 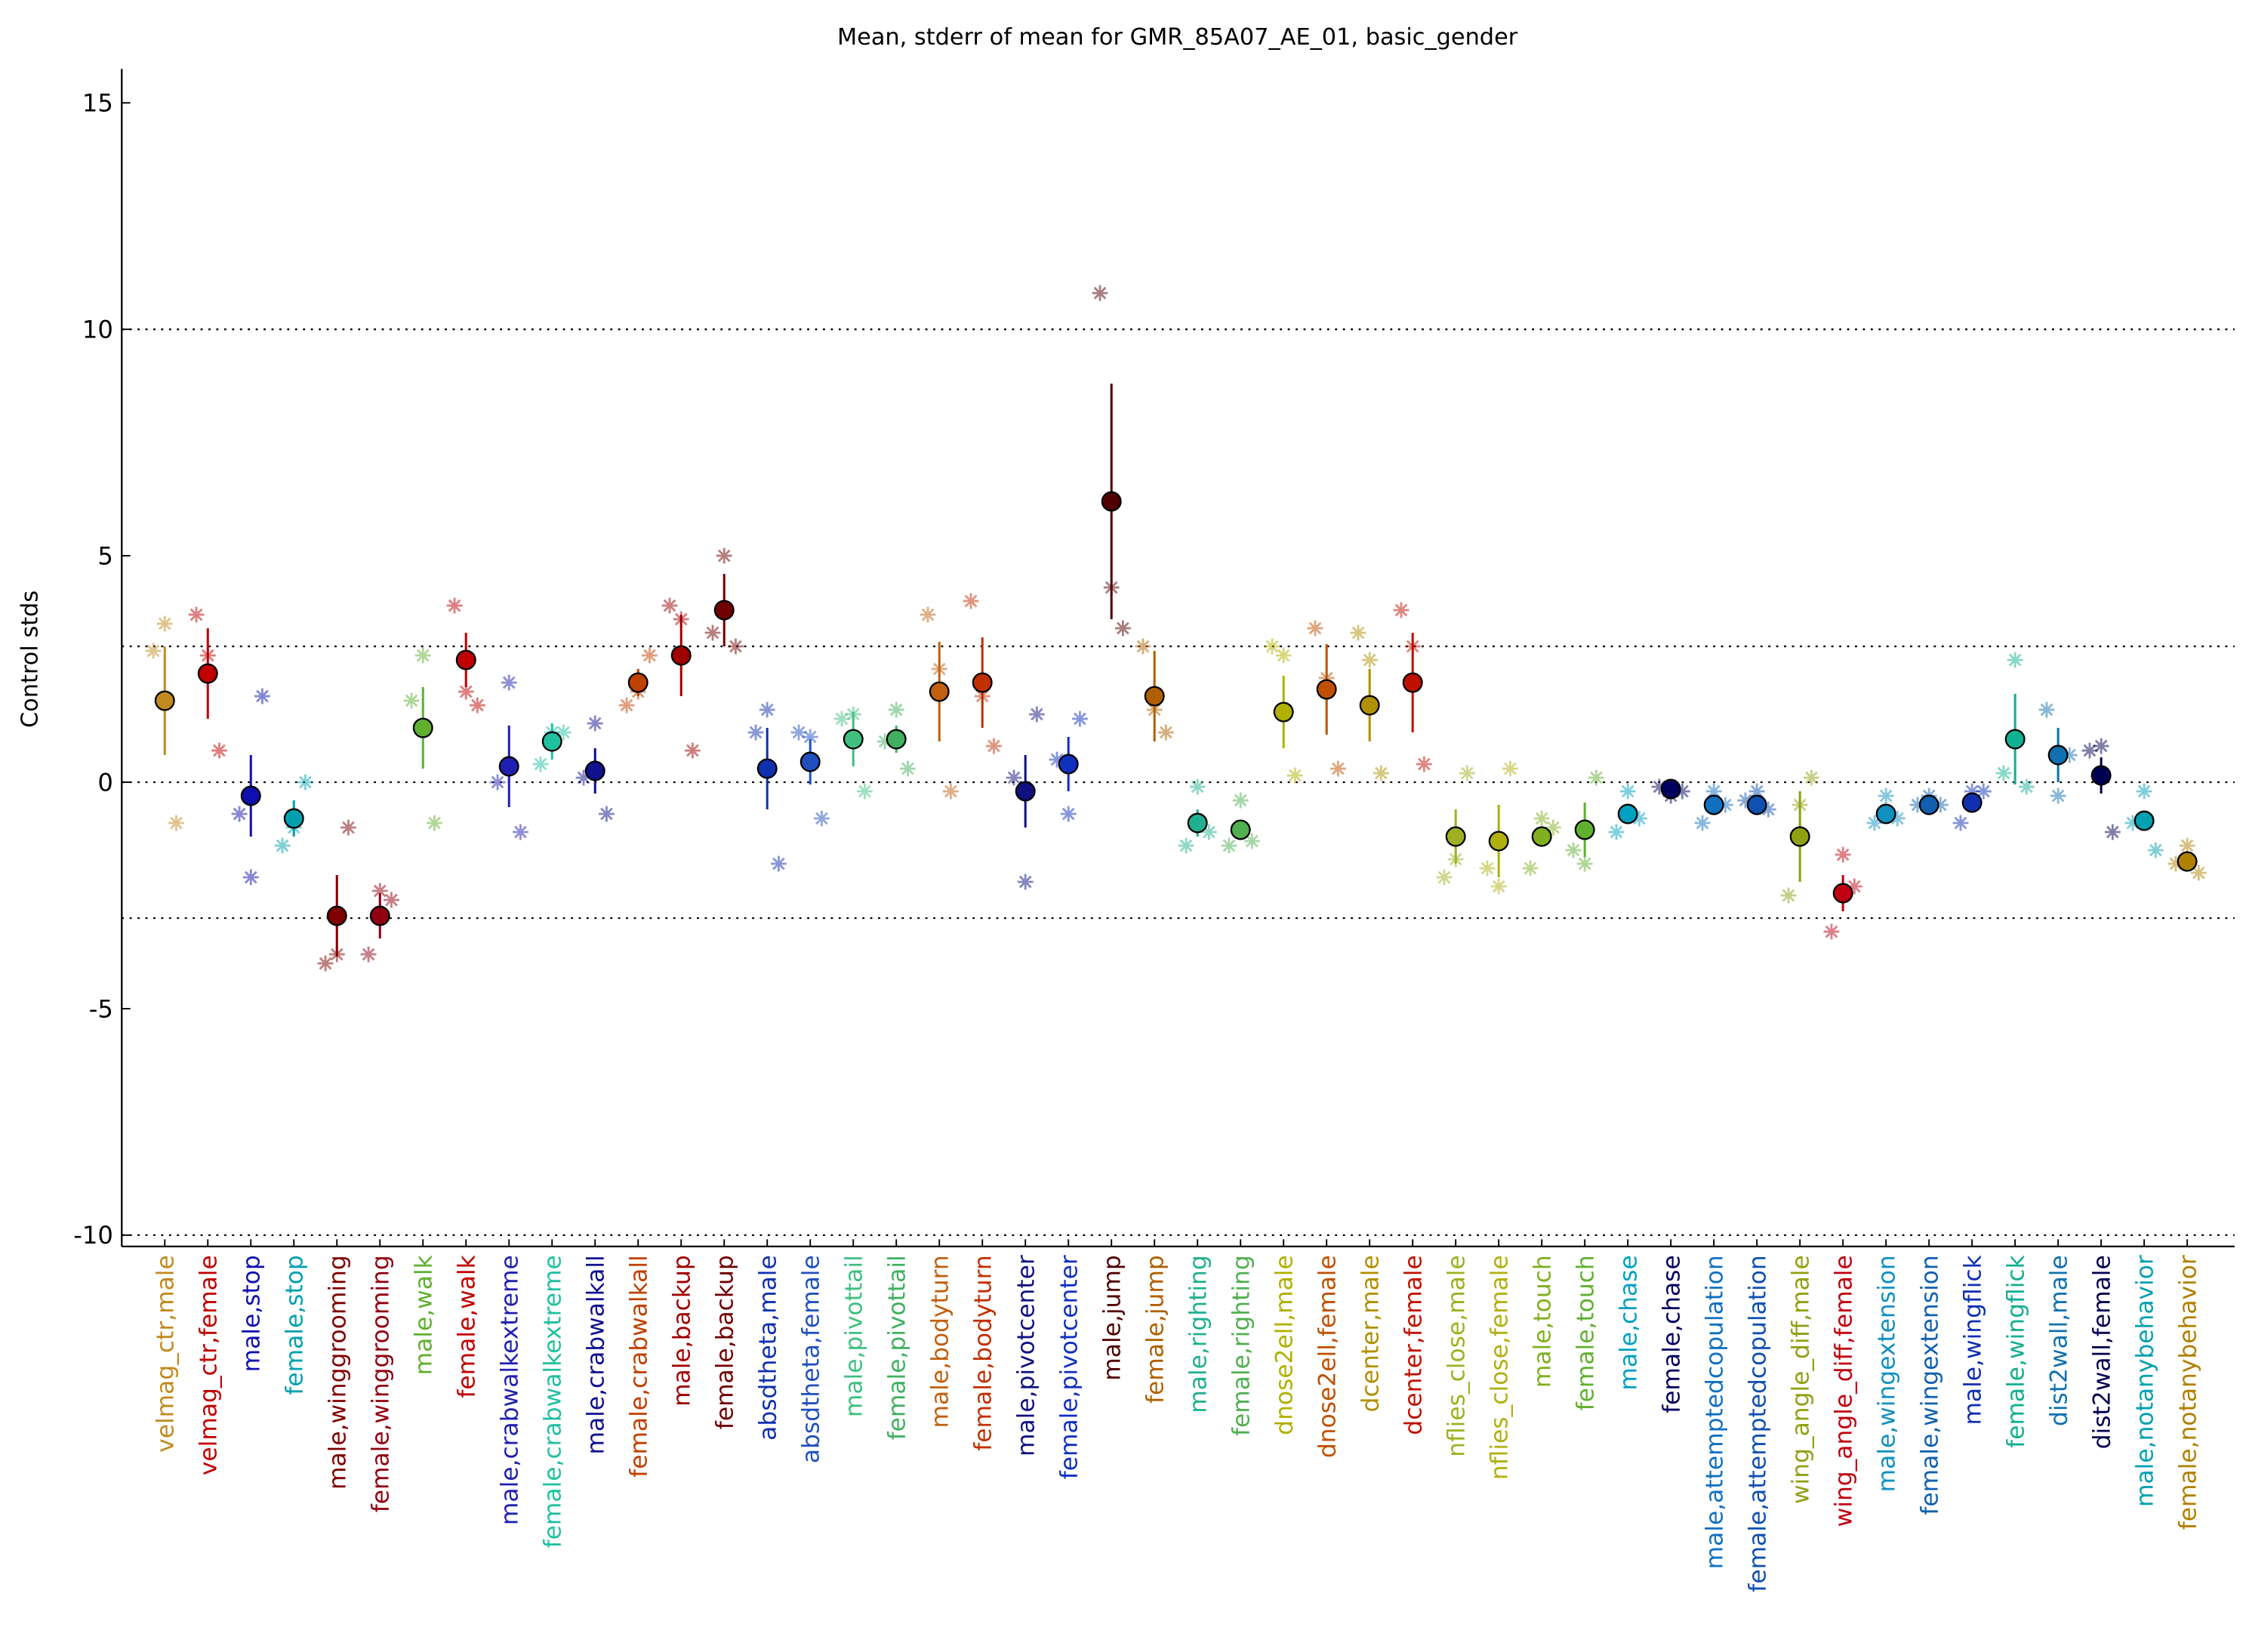 I want to click on y-tick-label: -5, so click(x=101, y=1008).